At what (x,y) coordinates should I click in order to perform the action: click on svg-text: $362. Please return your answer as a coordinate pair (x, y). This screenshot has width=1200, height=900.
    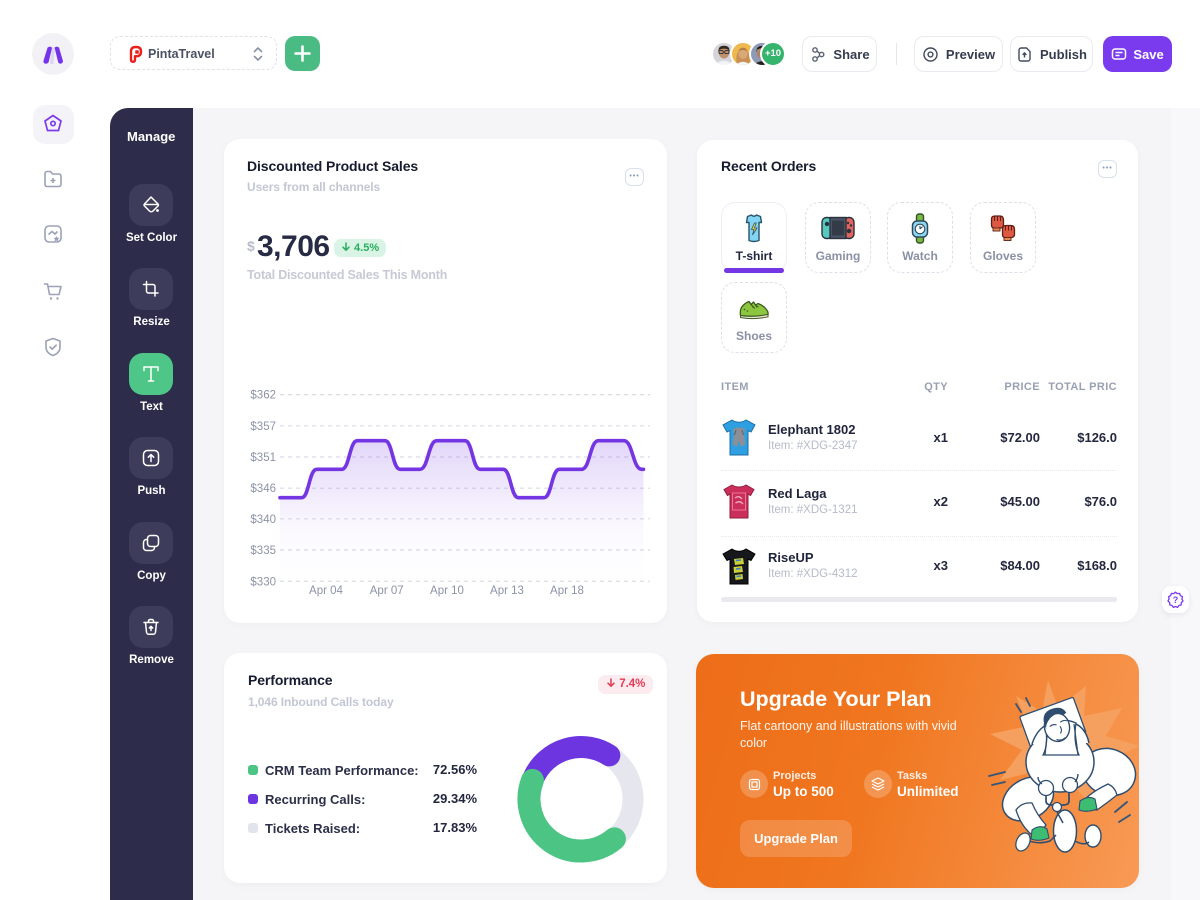
    Looking at the image, I should click on (263, 396).